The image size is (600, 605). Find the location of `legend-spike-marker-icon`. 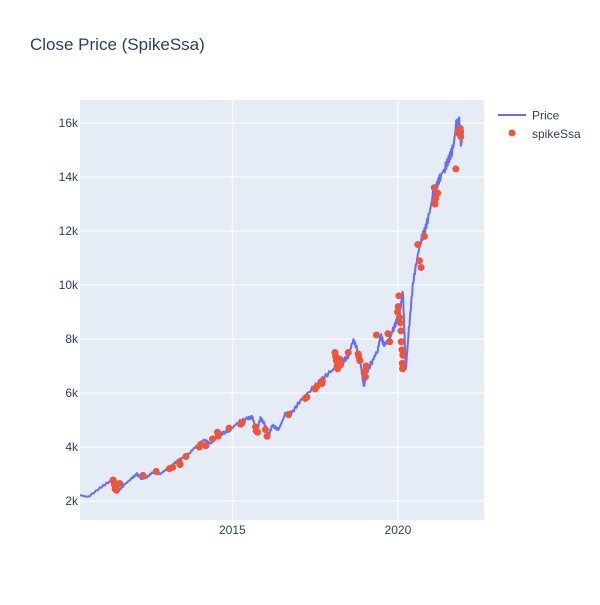

legend-spike-marker-icon is located at coordinates (512, 133).